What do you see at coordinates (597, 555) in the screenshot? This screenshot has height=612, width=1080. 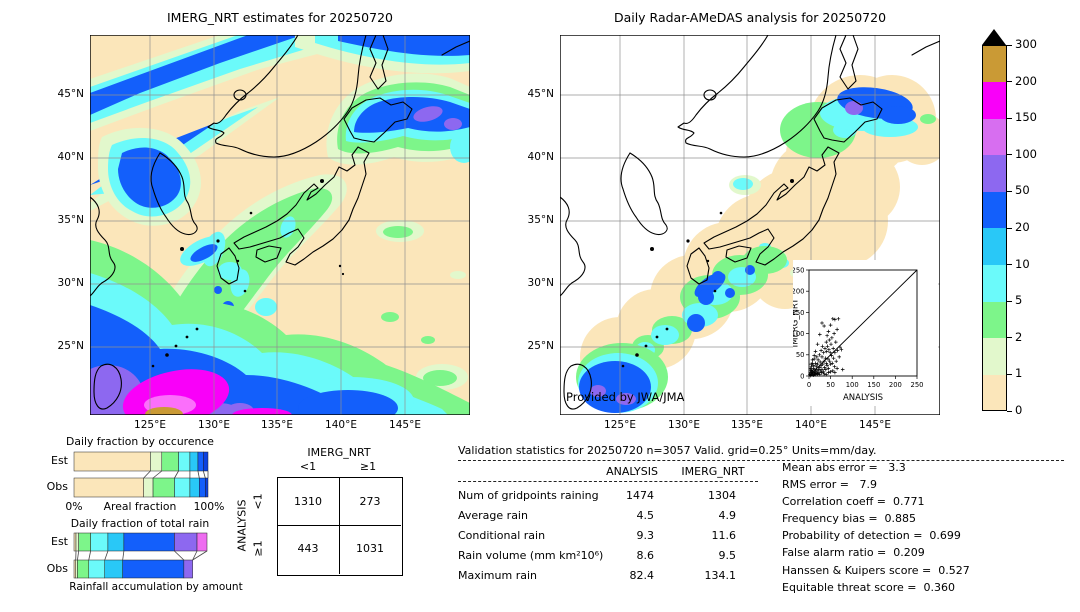 I see `validation-row: Rain volume (mm km²10⁶) 8.6 9.5` at bounding box center [597, 555].